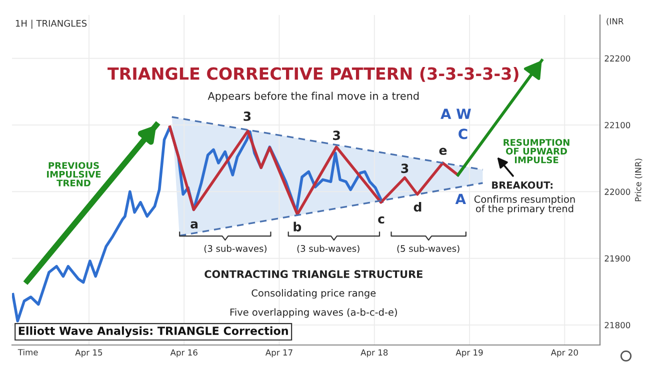 This screenshot has width=645, height=372. I want to click on annotation: c, so click(381, 220).